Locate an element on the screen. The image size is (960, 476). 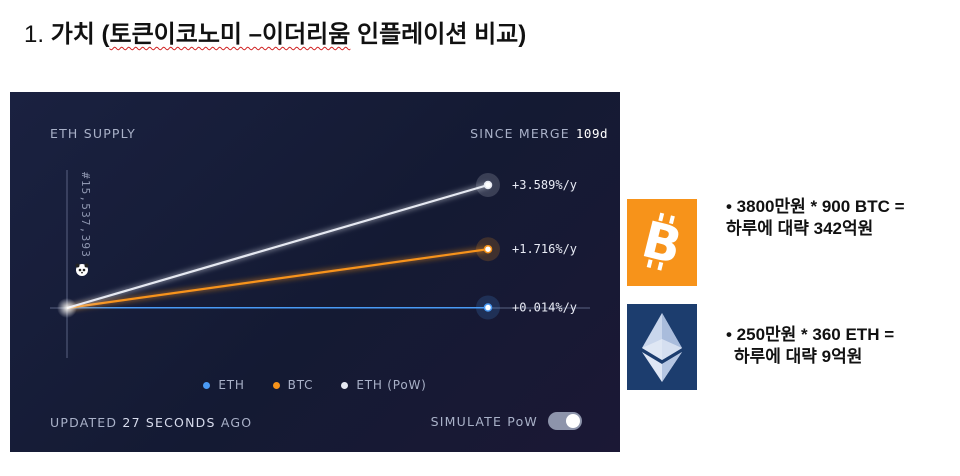
series-end-label-eth: +0.014%/y is located at coordinates (544, 308).